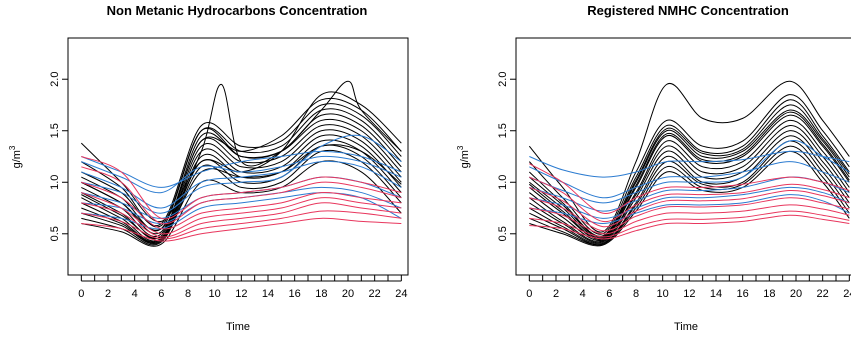  Describe the element at coordinates (55, 233) in the screenshot. I see `y-tick-label-left-0.5: 0.5` at that location.